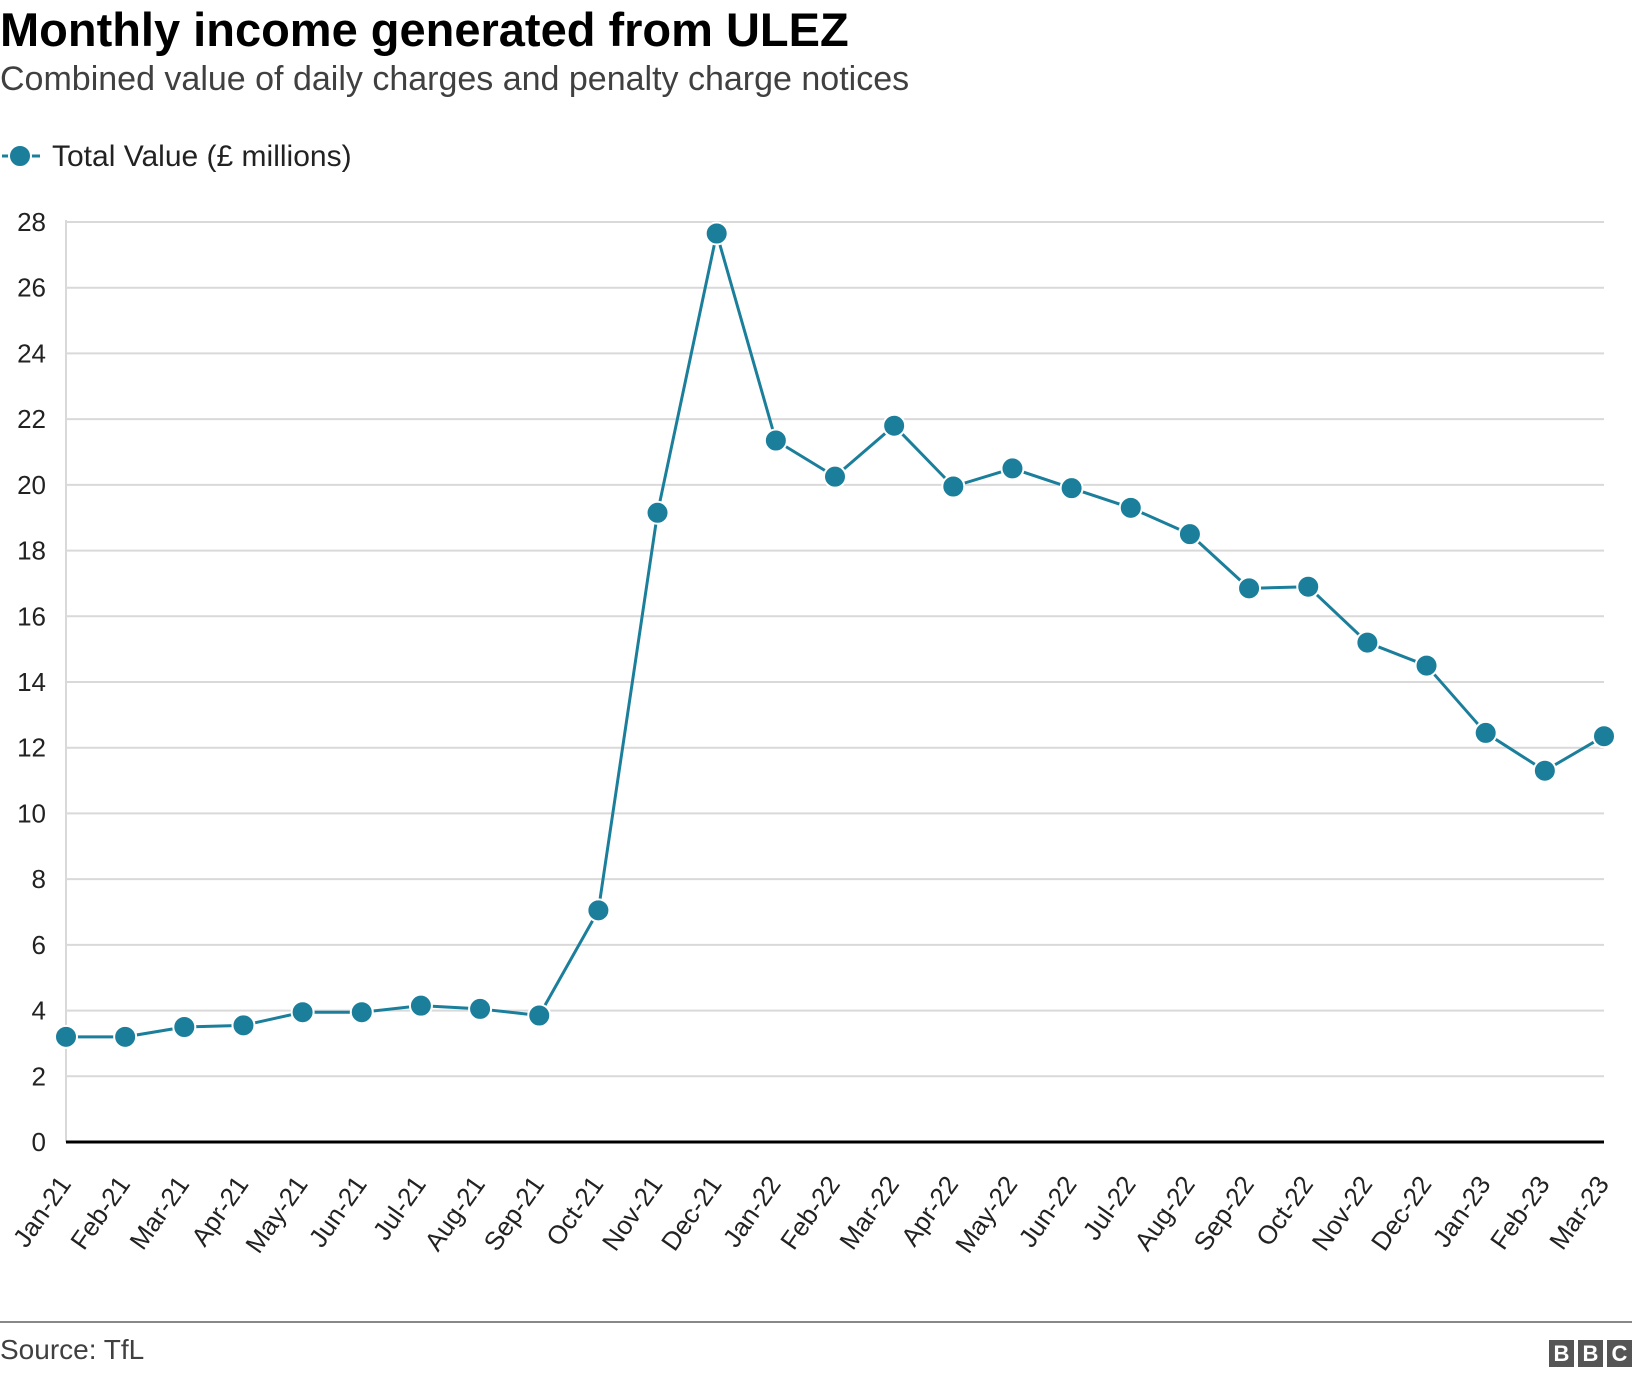 Image resolution: width=1632 pixels, height=1378 pixels. Describe the element at coordinates (39, 1076) in the screenshot. I see `y-tick-label: 2` at that location.